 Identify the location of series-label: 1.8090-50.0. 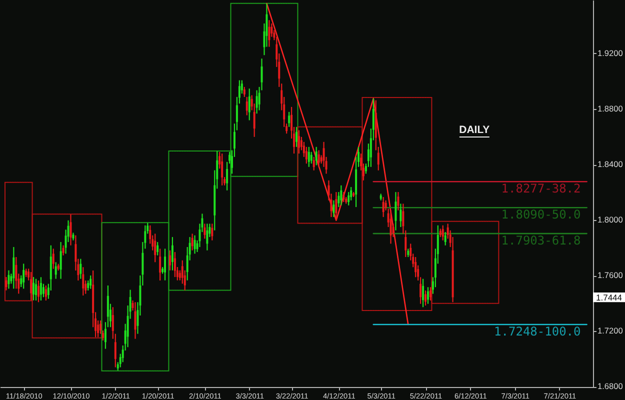
(541, 215).